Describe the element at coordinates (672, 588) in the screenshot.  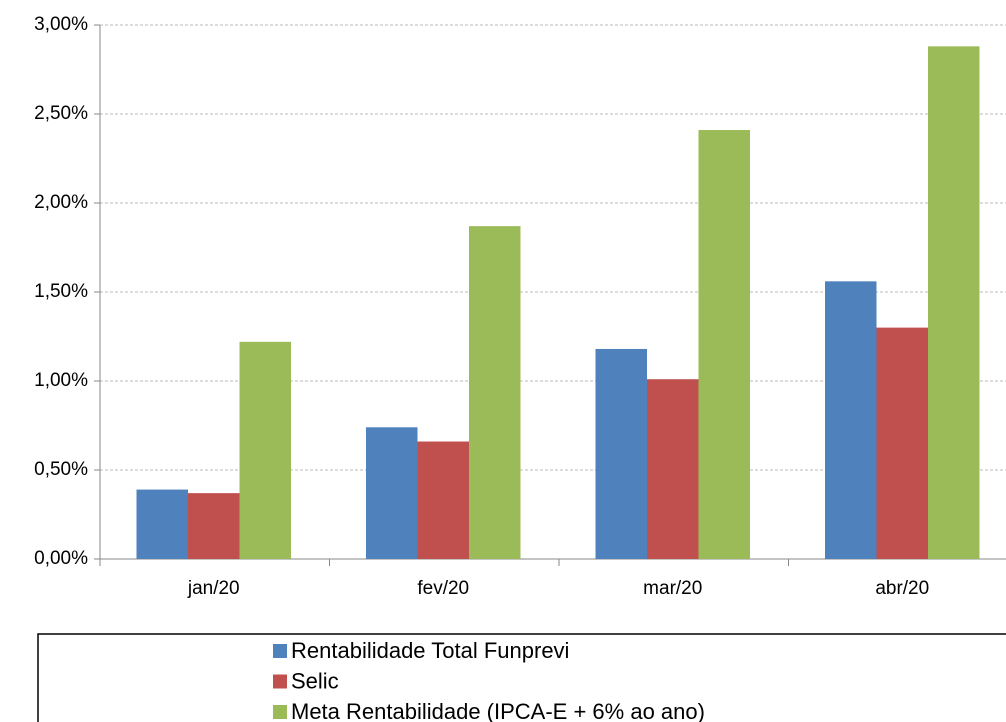
I see `x-tick-label: mar/20` at that location.